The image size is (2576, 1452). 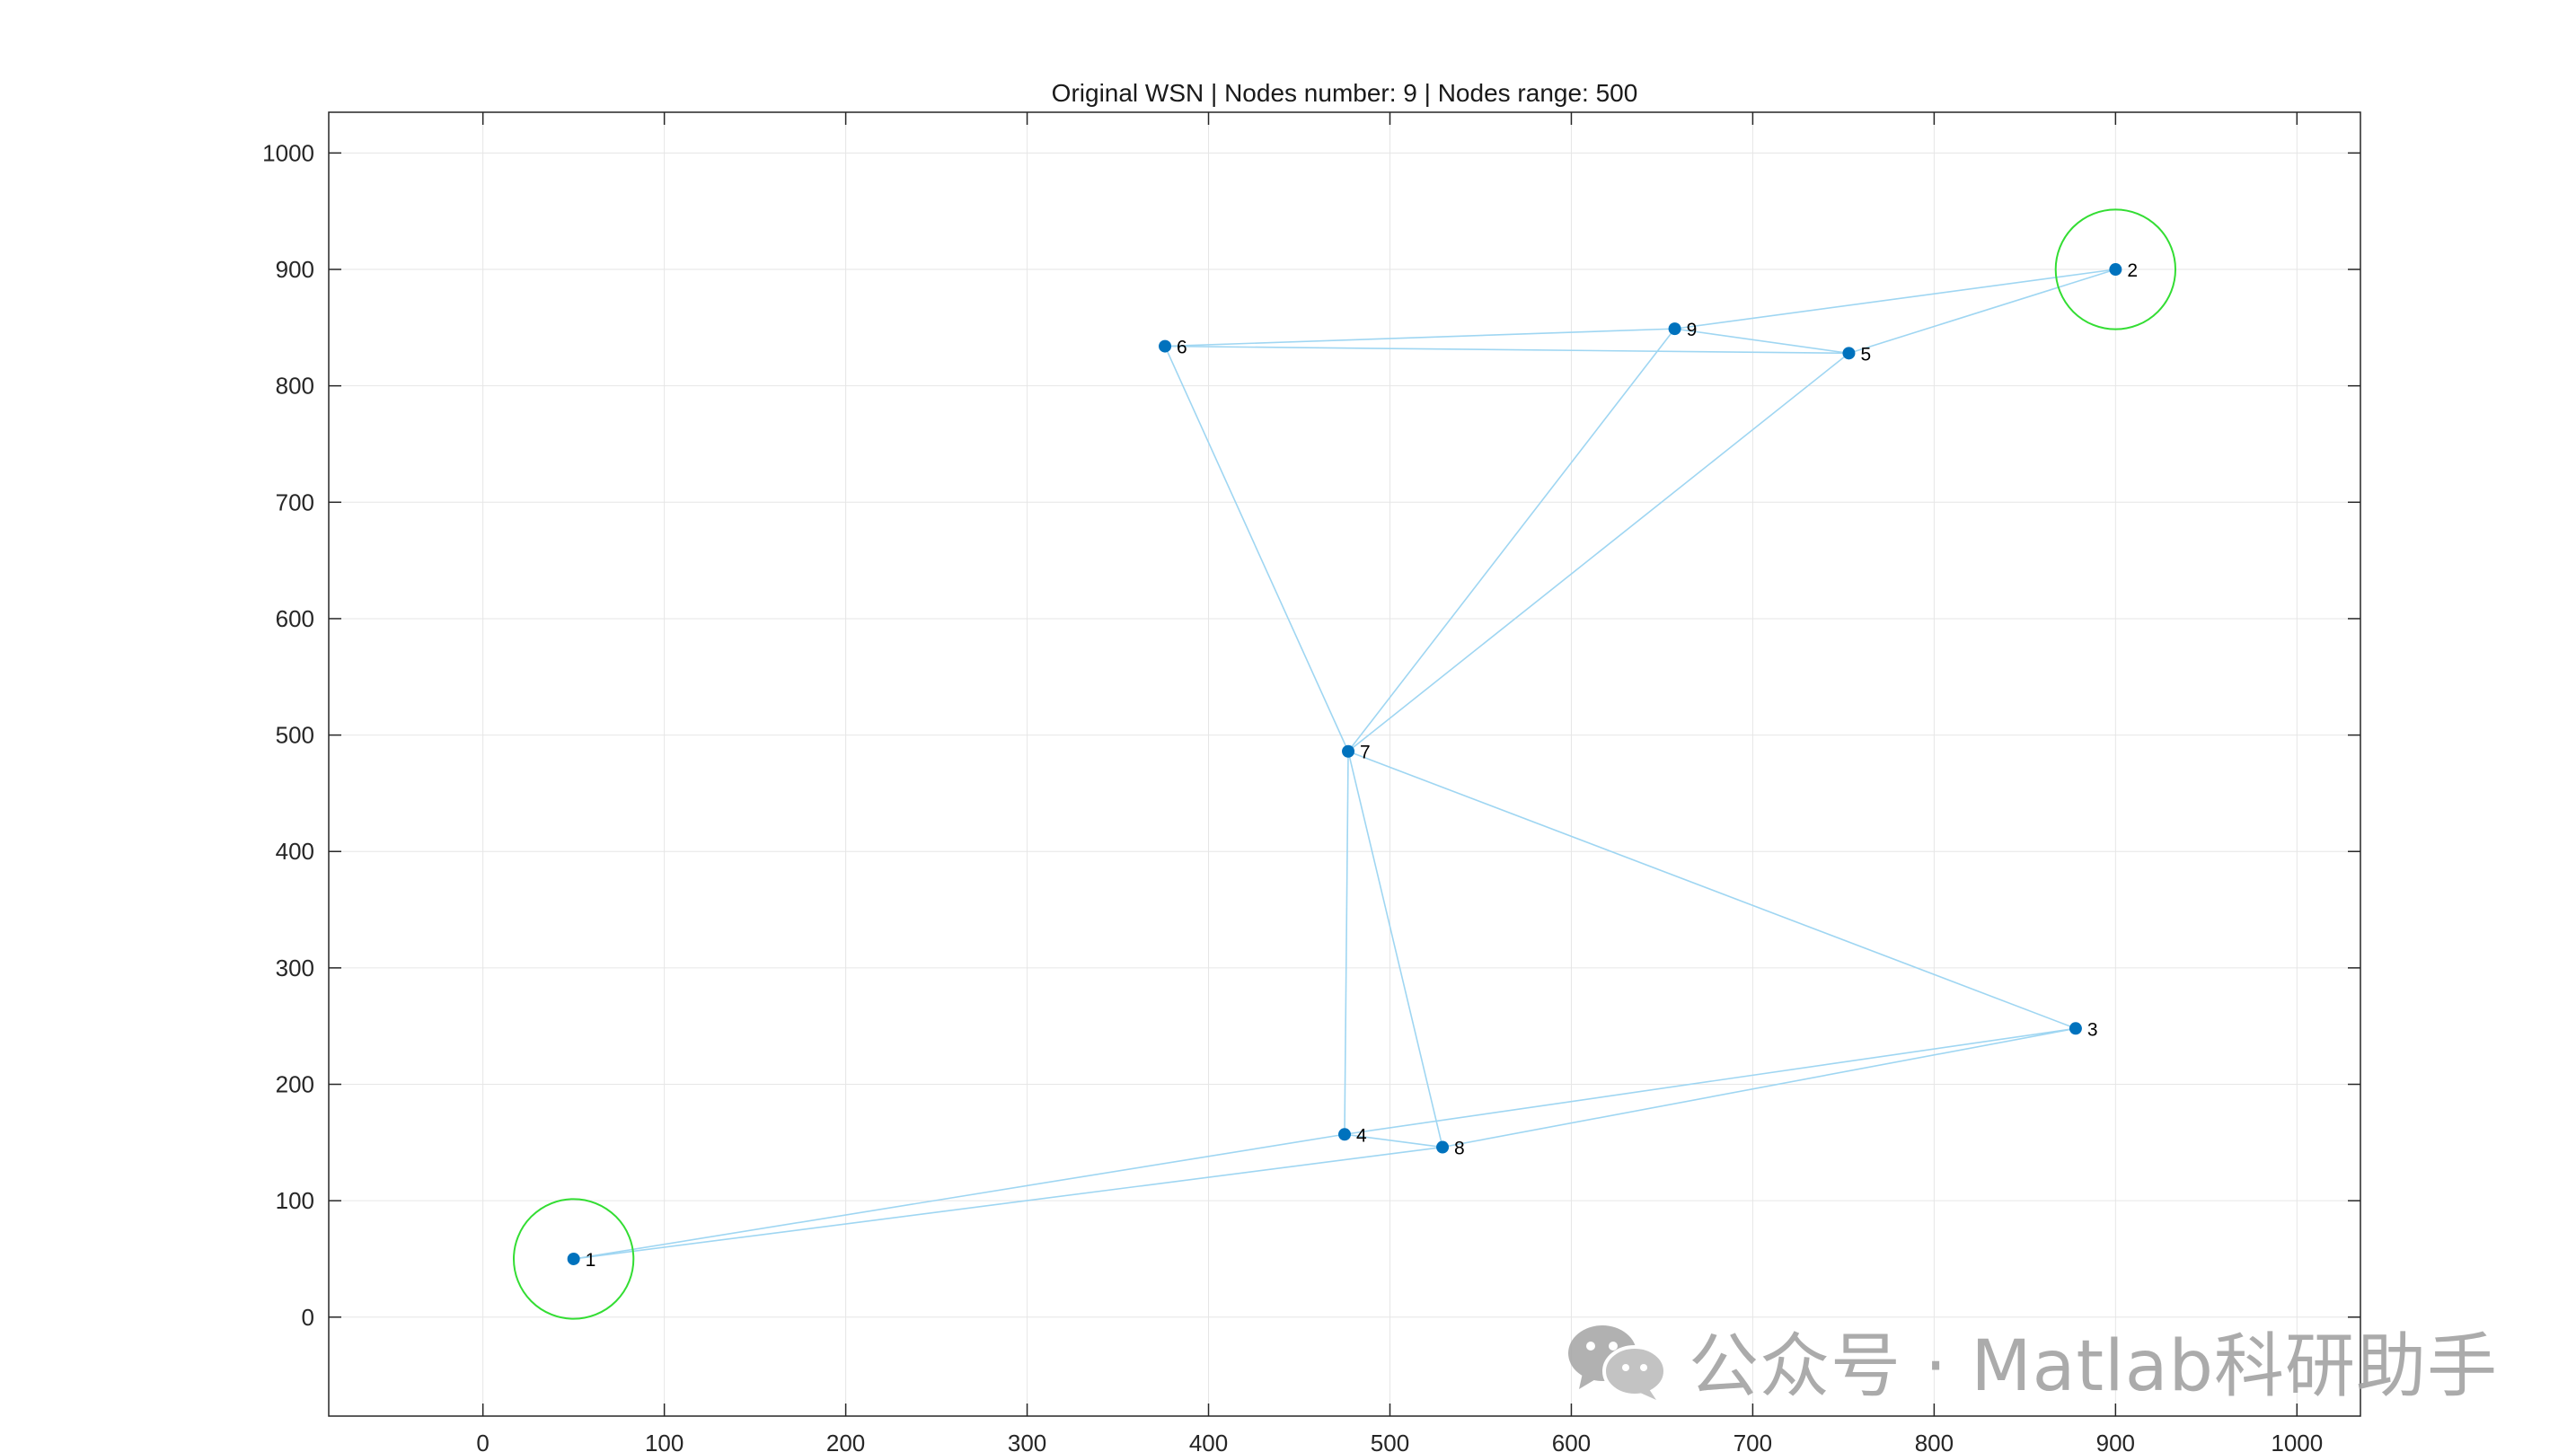 What do you see at coordinates (295, 1084) in the screenshot?
I see `y-tick-label: 200` at bounding box center [295, 1084].